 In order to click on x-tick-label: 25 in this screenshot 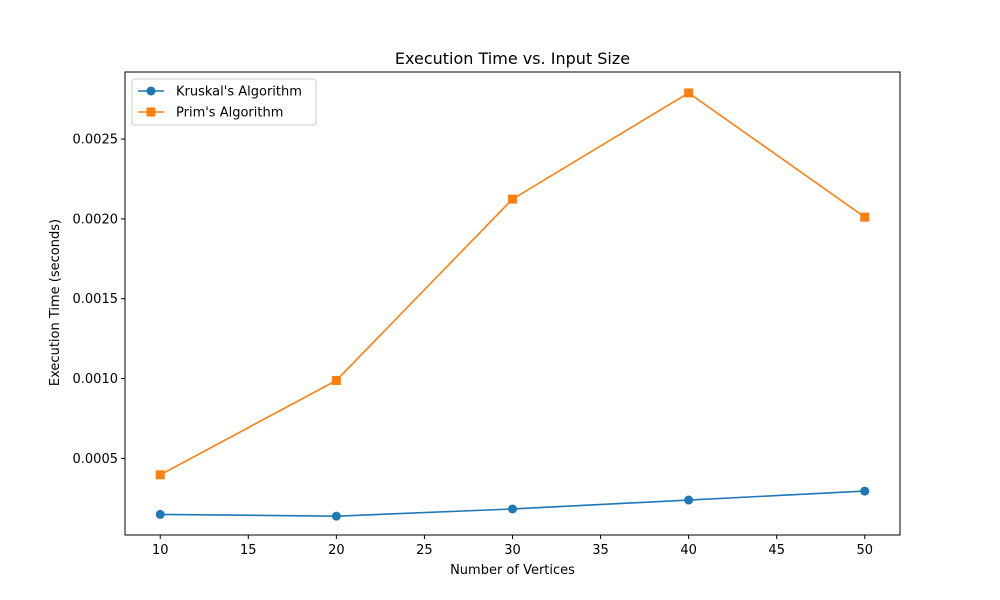, I will do `click(424, 550)`.